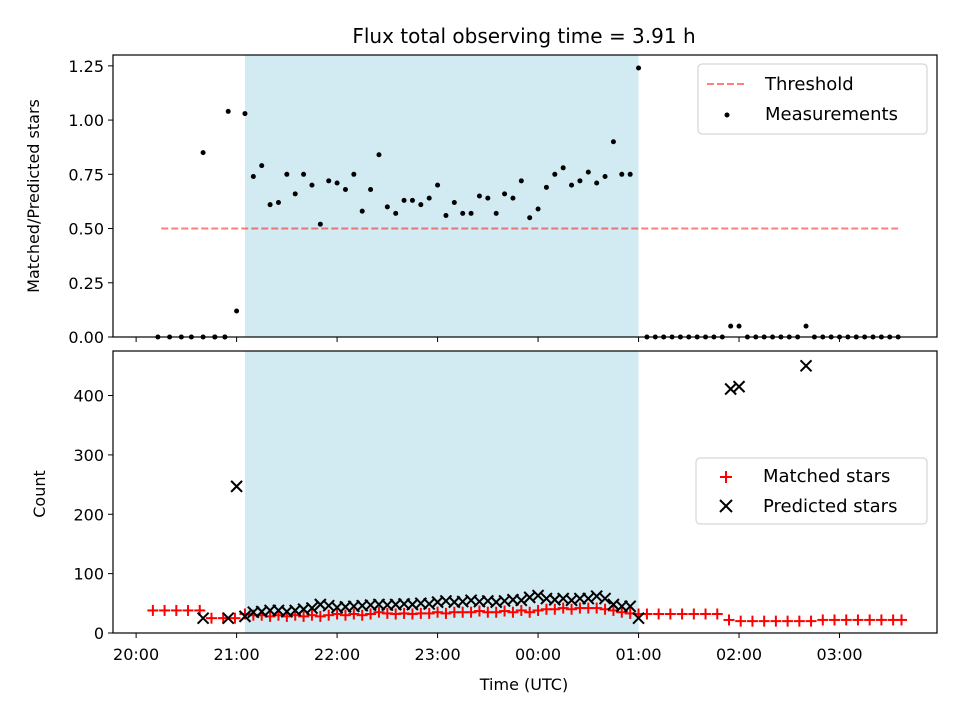  Describe the element at coordinates (826, 476) in the screenshot. I see `legend-matched-label: Matched stars` at that location.